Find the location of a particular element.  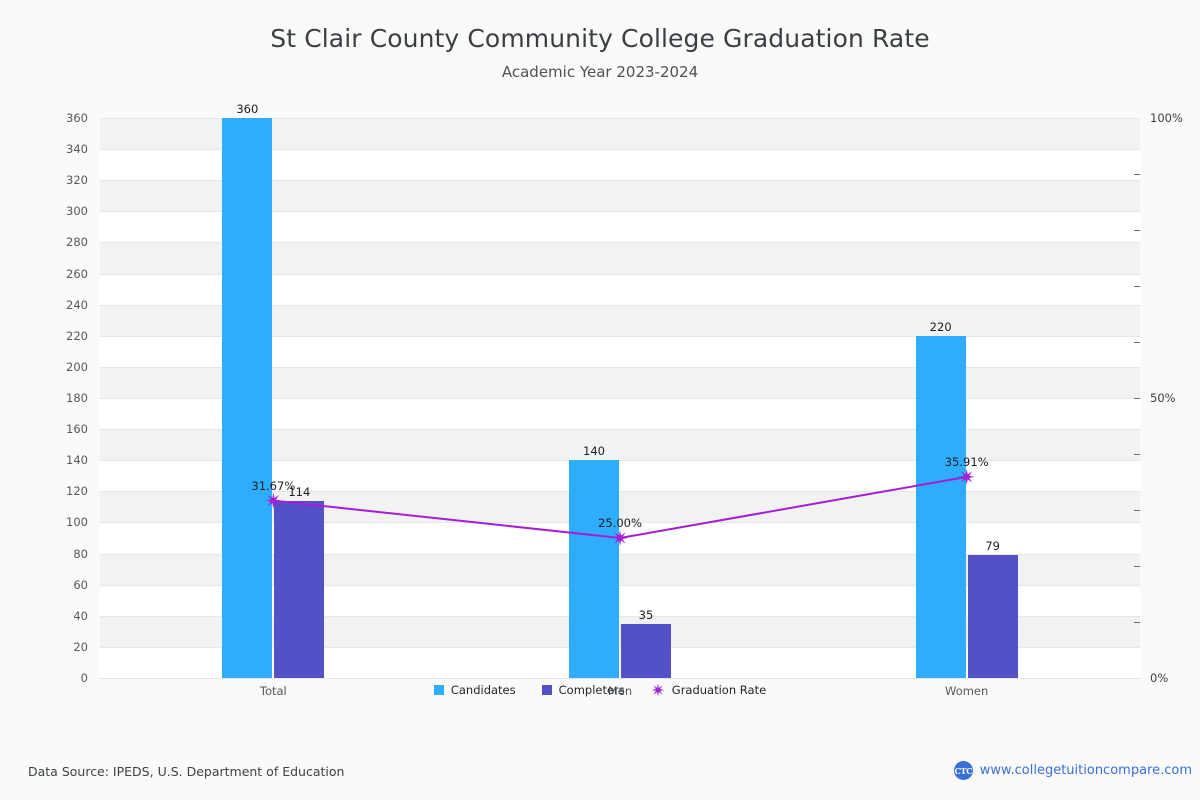

bar-value-label: 35 is located at coordinates (646, 614).